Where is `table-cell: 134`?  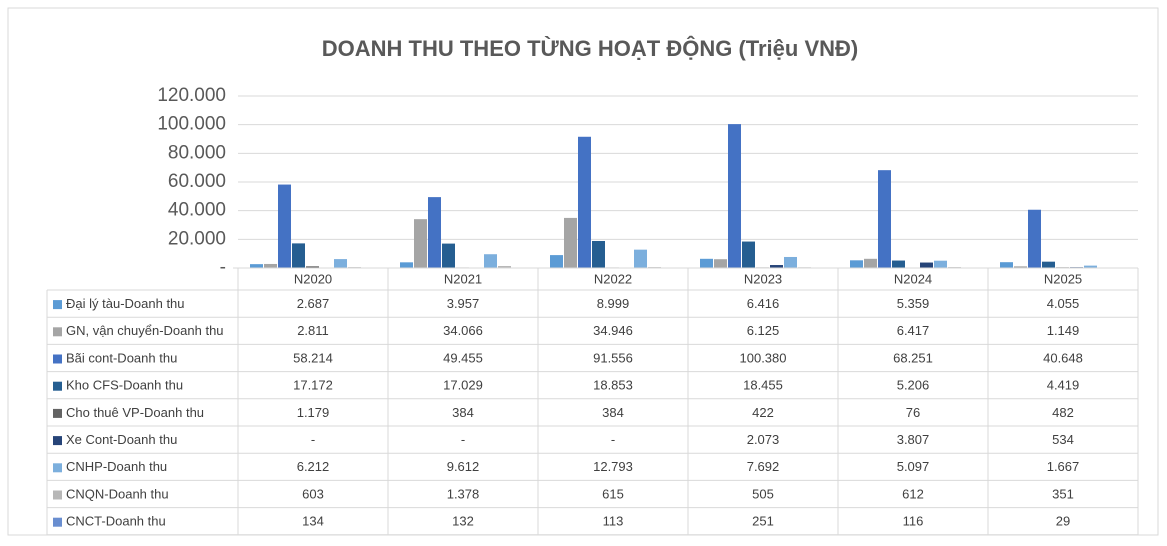
table-cell: 134 is located at coordinates (313, 521).